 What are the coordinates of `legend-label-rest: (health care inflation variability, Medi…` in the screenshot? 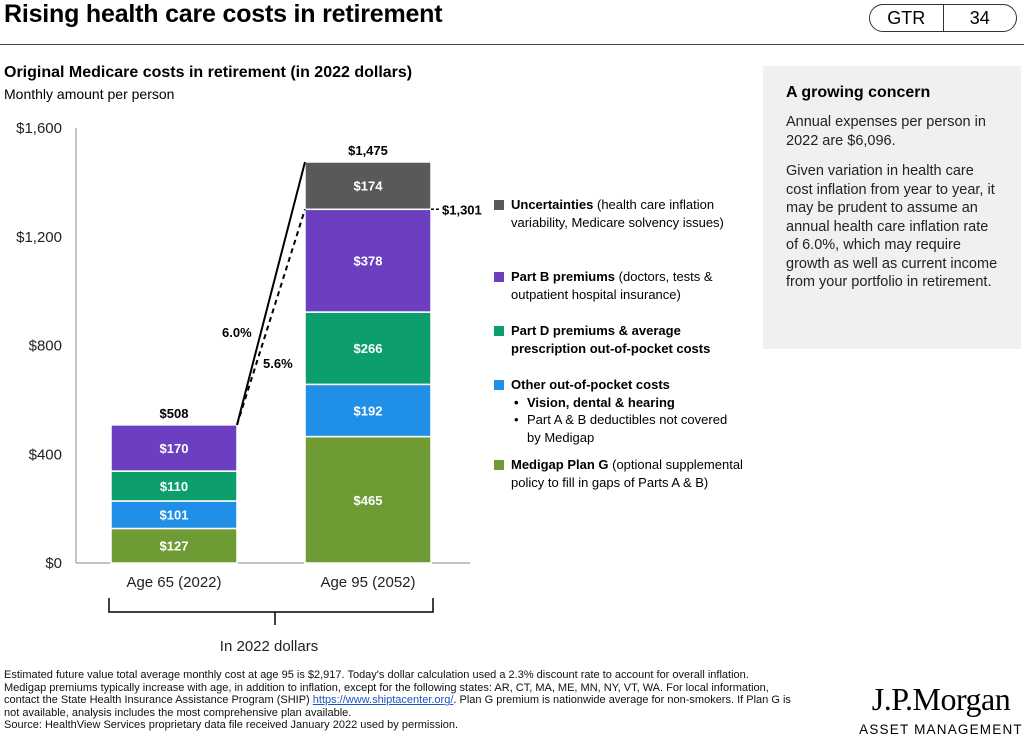 It's located at (617, 213).